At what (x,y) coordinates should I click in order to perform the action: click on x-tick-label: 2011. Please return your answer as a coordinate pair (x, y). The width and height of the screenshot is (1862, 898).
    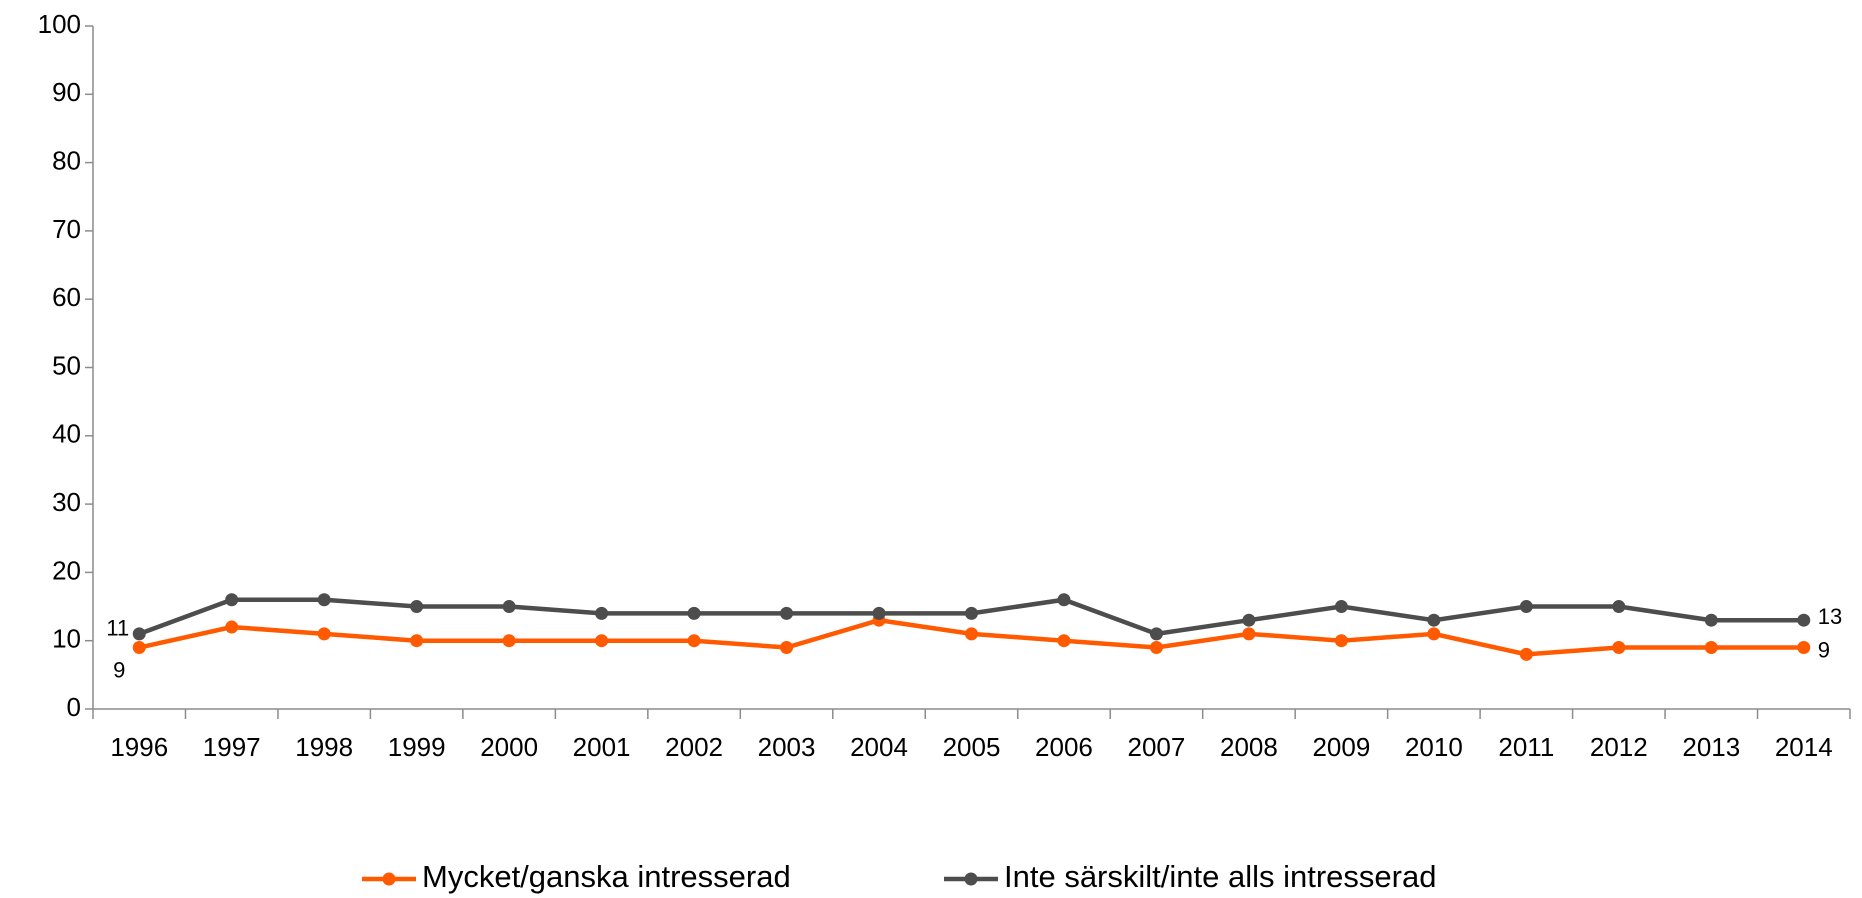
    Looking at the image, I should click on (1526, 747).